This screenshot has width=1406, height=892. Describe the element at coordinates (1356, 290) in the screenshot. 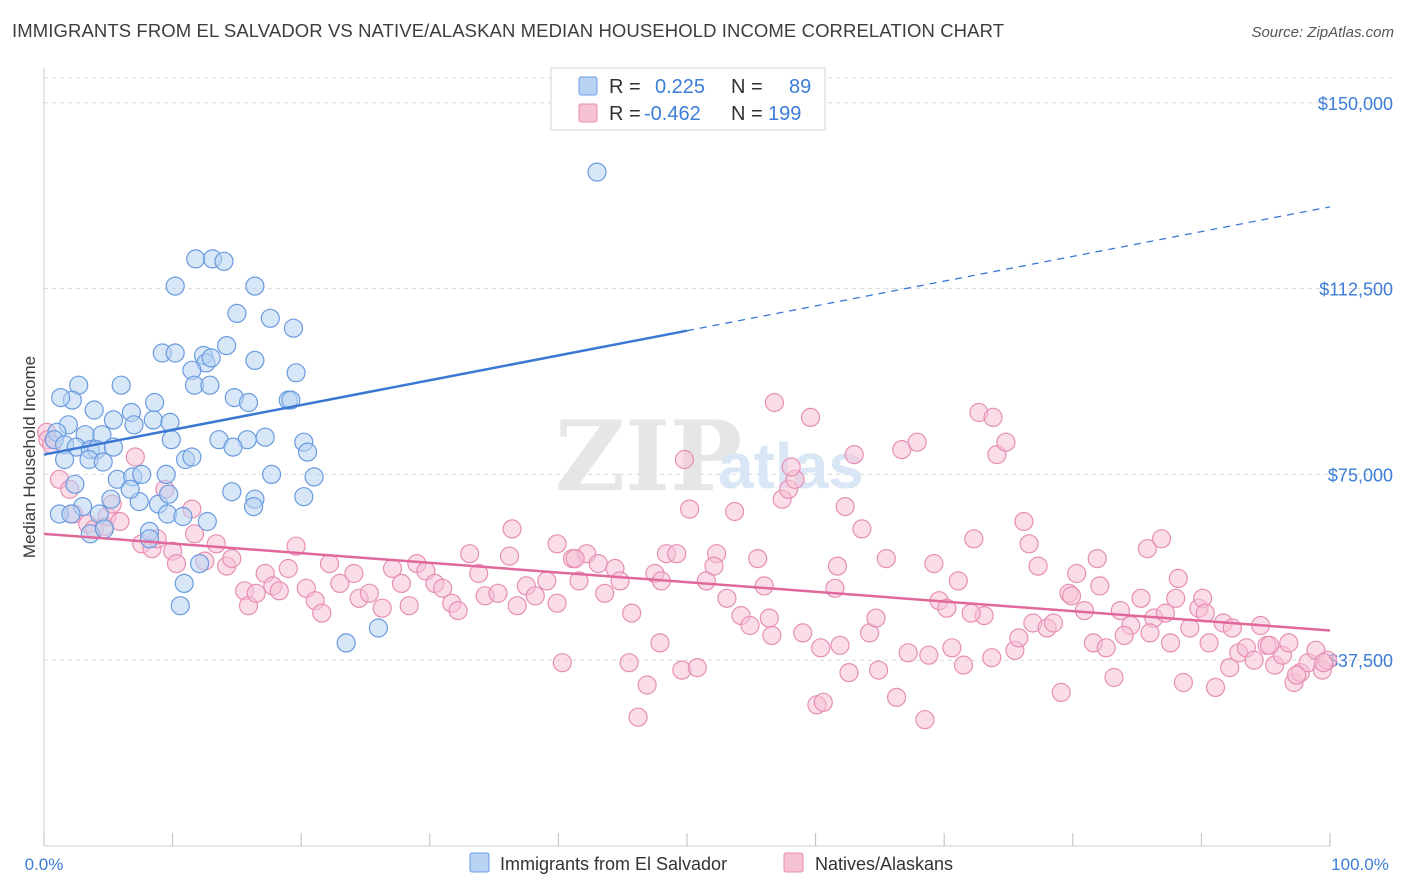

I see `y-tick-label: $112,500` at that location.